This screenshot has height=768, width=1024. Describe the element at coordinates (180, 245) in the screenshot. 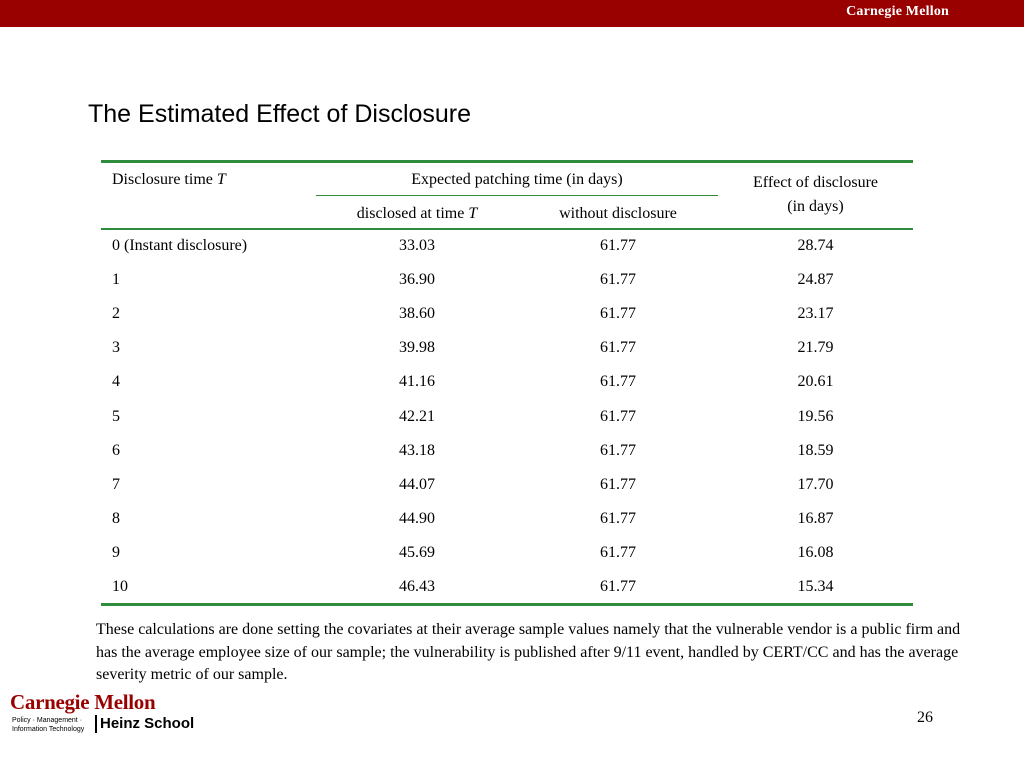

I see `cell-disclosure-time: 0 (Instant disclosure)` at that location.